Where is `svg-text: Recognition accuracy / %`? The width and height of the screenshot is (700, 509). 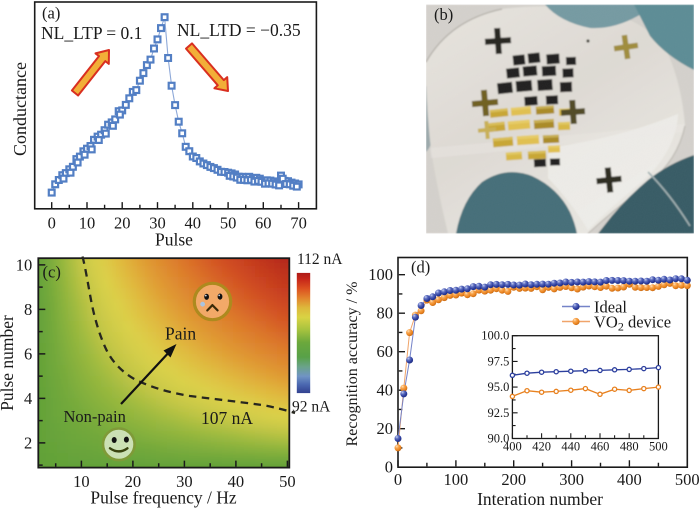
svg-text: Recognition accuracy / % is located at coordinates (352, 364).